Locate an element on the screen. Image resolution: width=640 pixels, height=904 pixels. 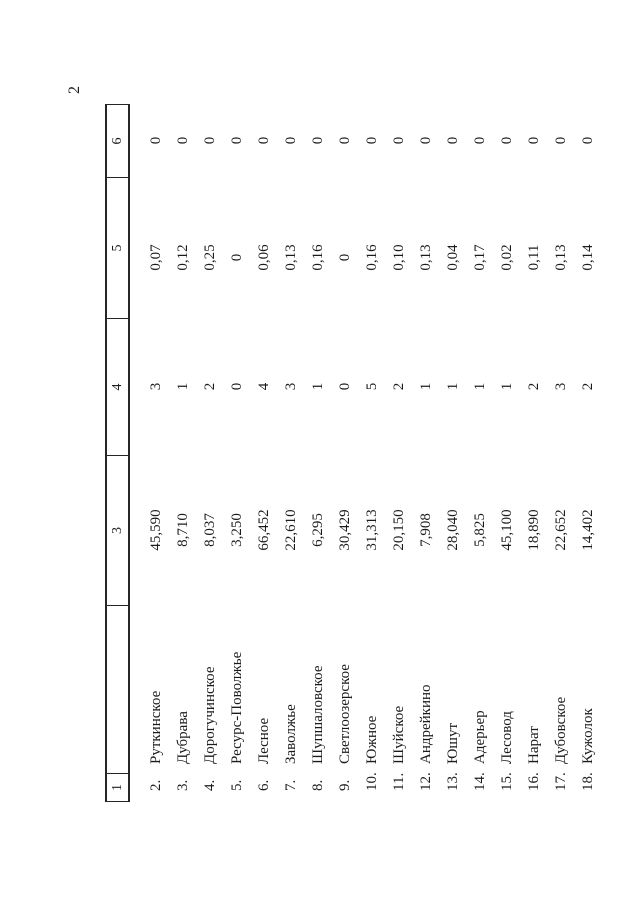
table-row: 17. Дубовское 22,652 3 0,13 0 is located at coordinates (561, 453).